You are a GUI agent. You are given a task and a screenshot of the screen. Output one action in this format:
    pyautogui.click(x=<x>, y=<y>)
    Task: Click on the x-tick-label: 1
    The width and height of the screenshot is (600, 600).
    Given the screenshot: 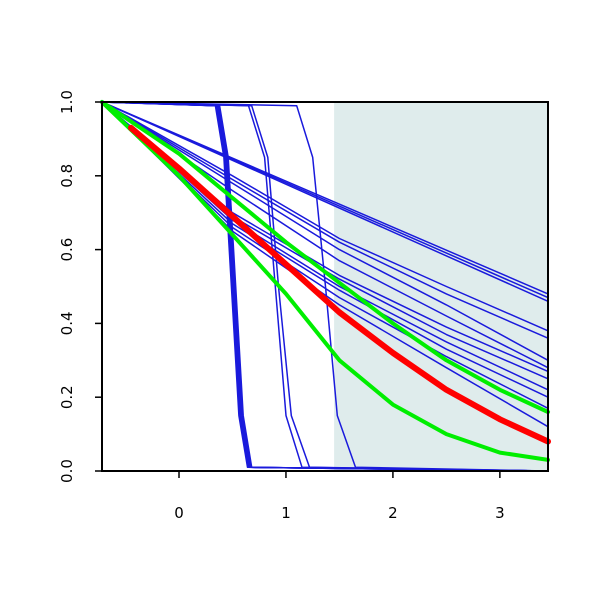 What is the action you would take?
    pyautogui.click(x=286, y=513)
    